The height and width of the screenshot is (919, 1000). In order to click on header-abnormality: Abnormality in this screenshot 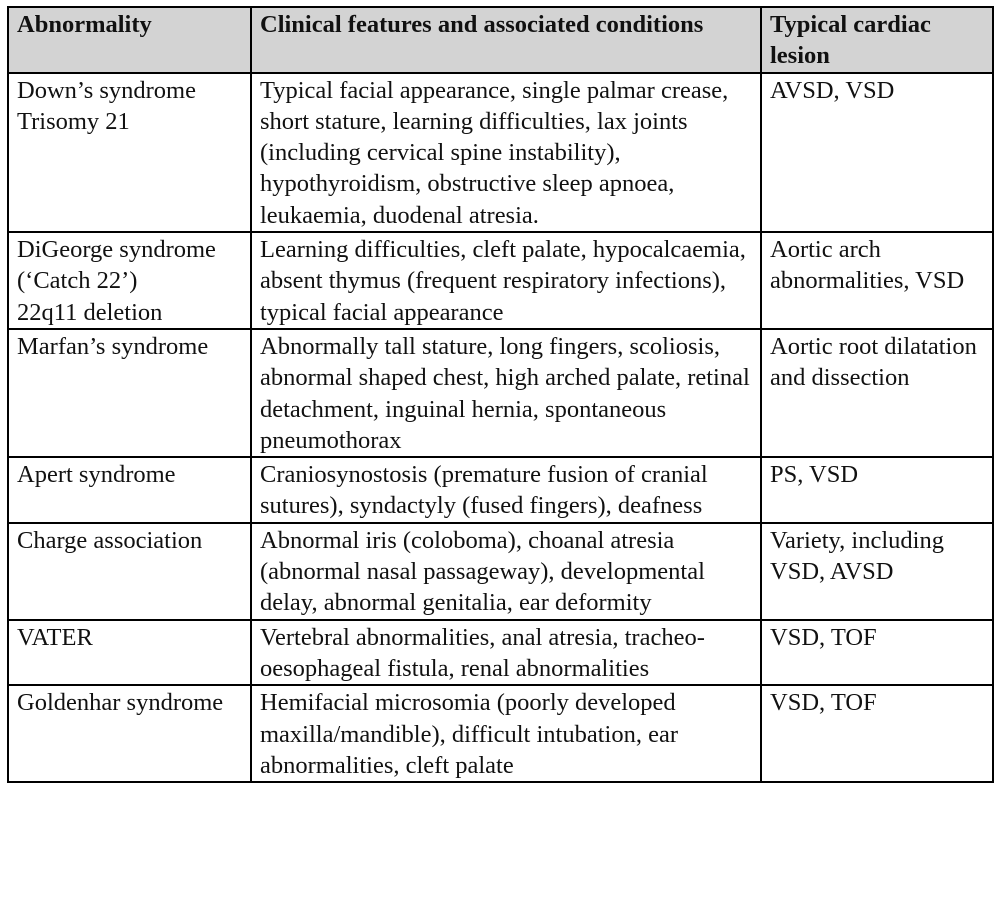, I will do `click(129, 40)`.